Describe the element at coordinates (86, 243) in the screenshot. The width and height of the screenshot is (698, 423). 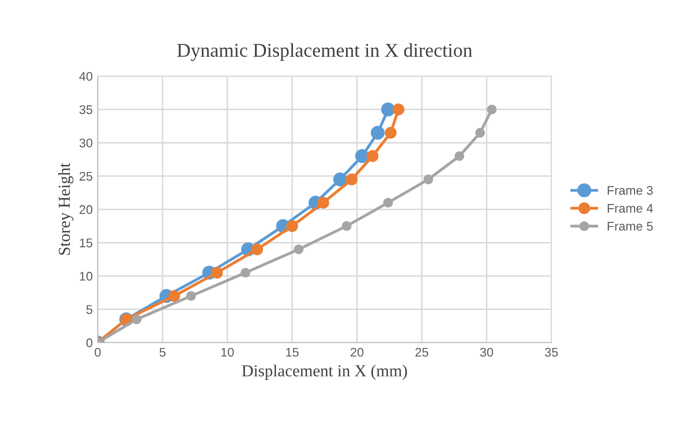
I see `y-tick-label: 15` at that location.